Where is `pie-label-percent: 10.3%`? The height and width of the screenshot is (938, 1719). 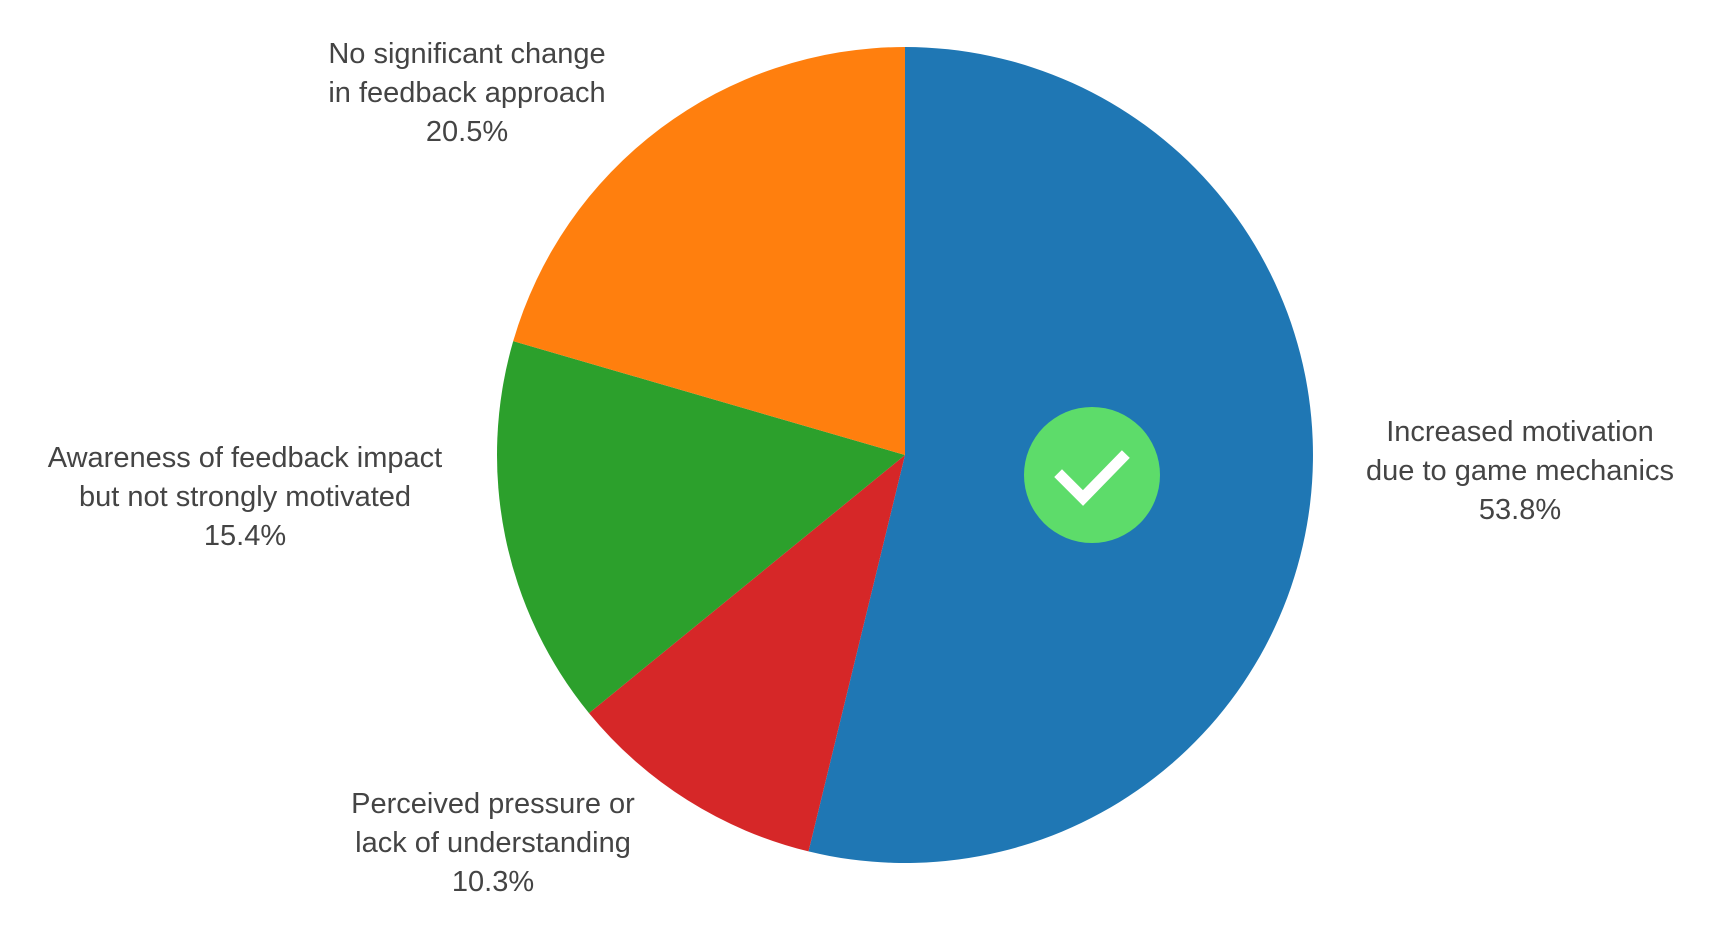
pie-label-percent: 10.3% is located at coordinates (493, 882).